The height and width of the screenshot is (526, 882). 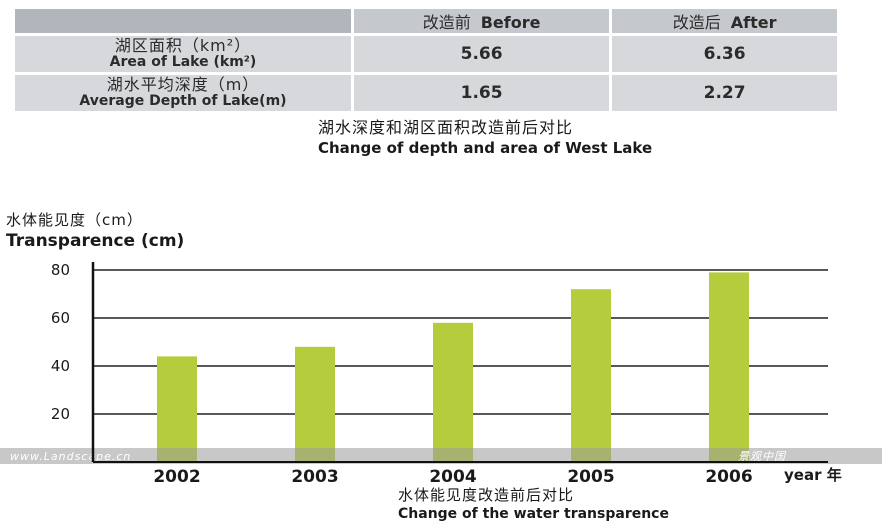 I want to click on row-label-depth: 湖水平均深度（m） Average Depth of Lake(m), so click(x=183, y=93).